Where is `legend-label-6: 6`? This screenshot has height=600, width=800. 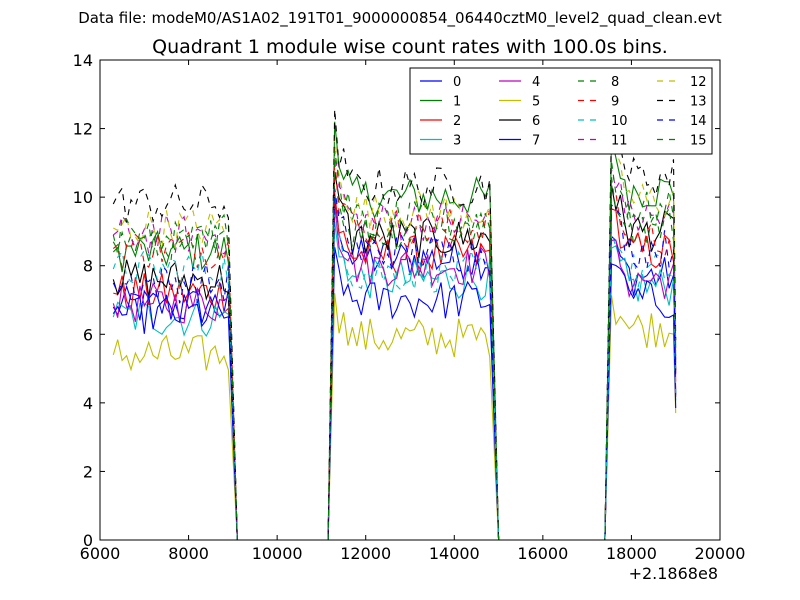
legend-label-6: 6 is located at coordinates (536, 121).